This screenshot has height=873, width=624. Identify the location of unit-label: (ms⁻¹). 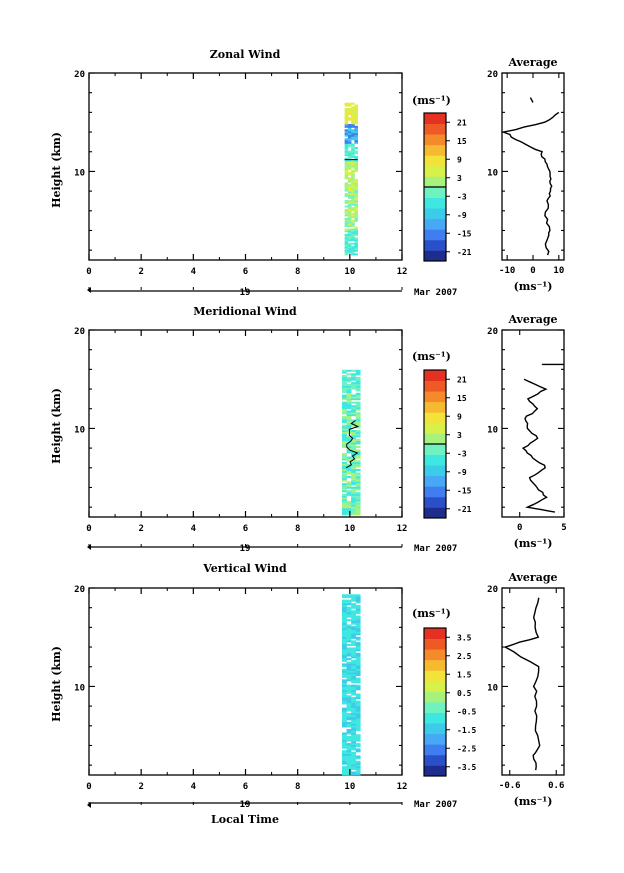
(431, 100).